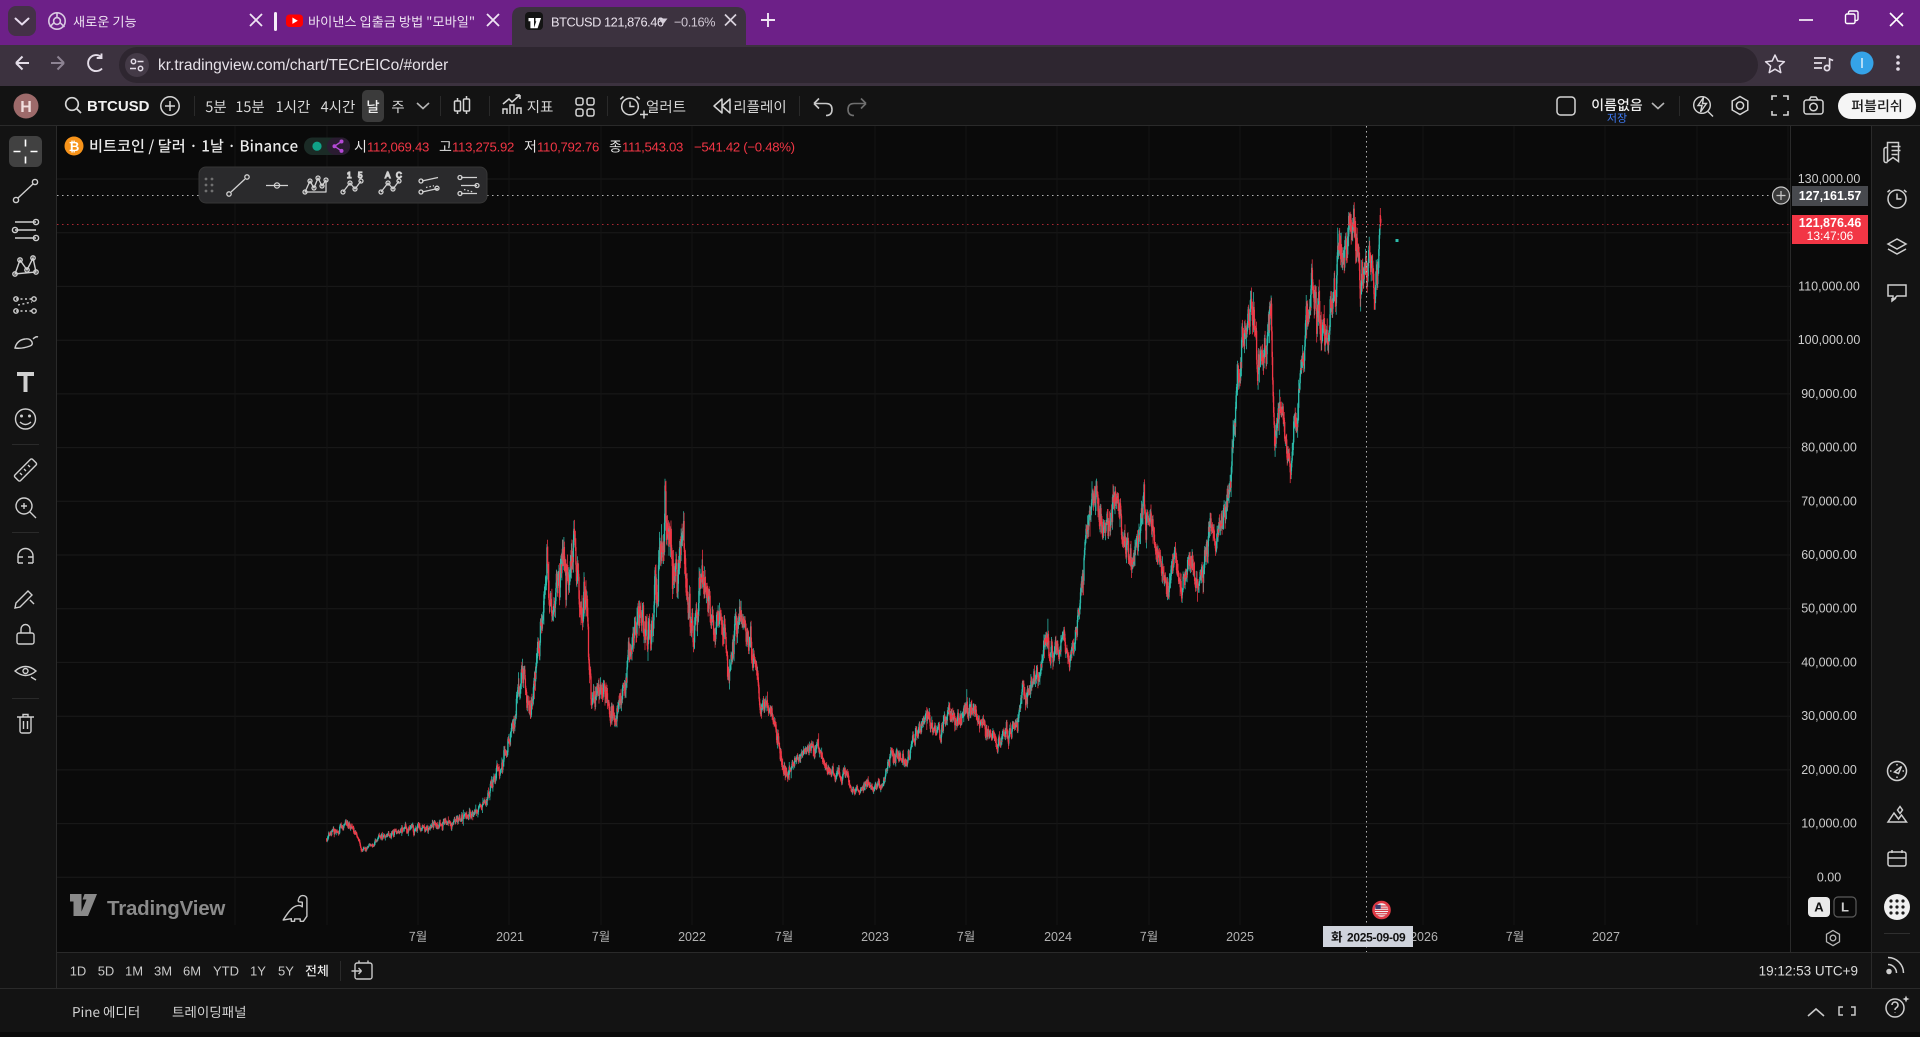 This screenshot has width=1920, height=1037. I want to click on svg-text: 20,000.00, so click(1829, 770).